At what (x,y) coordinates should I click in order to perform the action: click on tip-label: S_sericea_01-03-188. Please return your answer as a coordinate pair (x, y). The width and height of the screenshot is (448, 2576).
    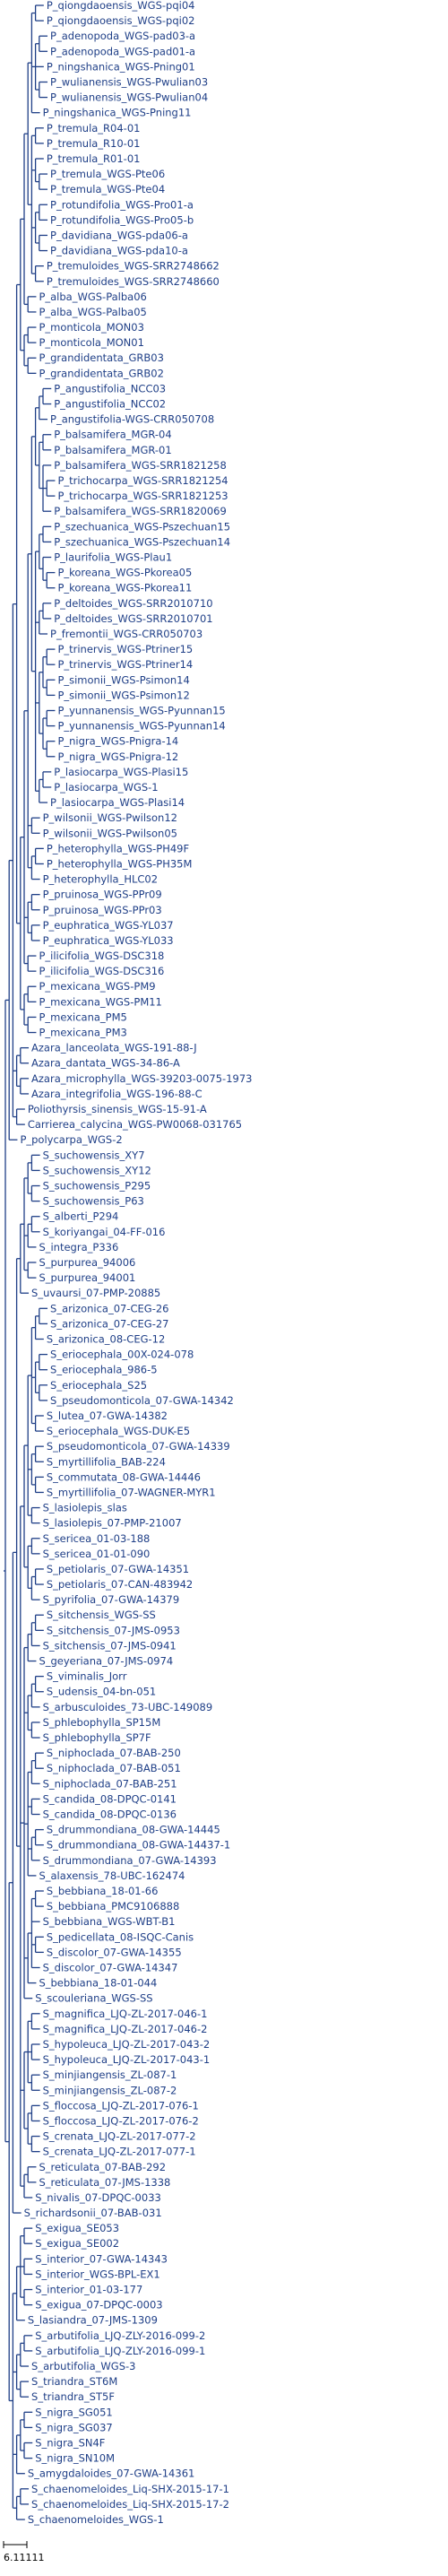
    Looking at the image, I should click on (97, 1538).